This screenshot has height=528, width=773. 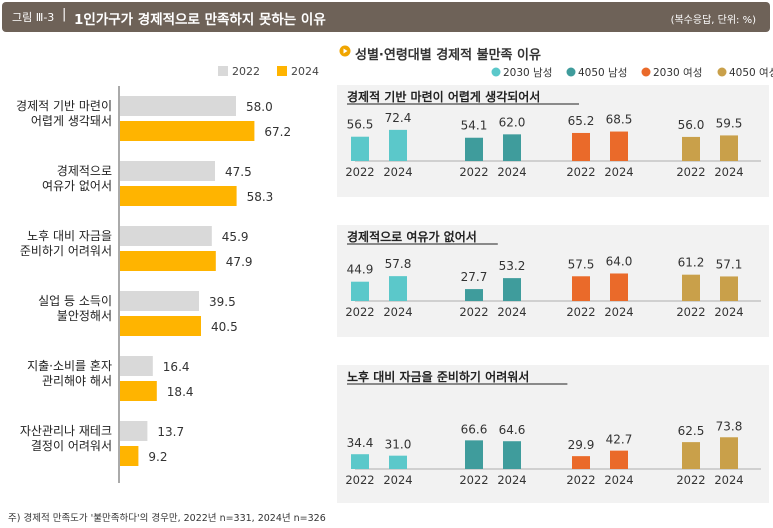 What do you see at coordinates (238, 172) in the screenshot?
I see `value-label-2022: 47.5` at bounding box center [238, 172].